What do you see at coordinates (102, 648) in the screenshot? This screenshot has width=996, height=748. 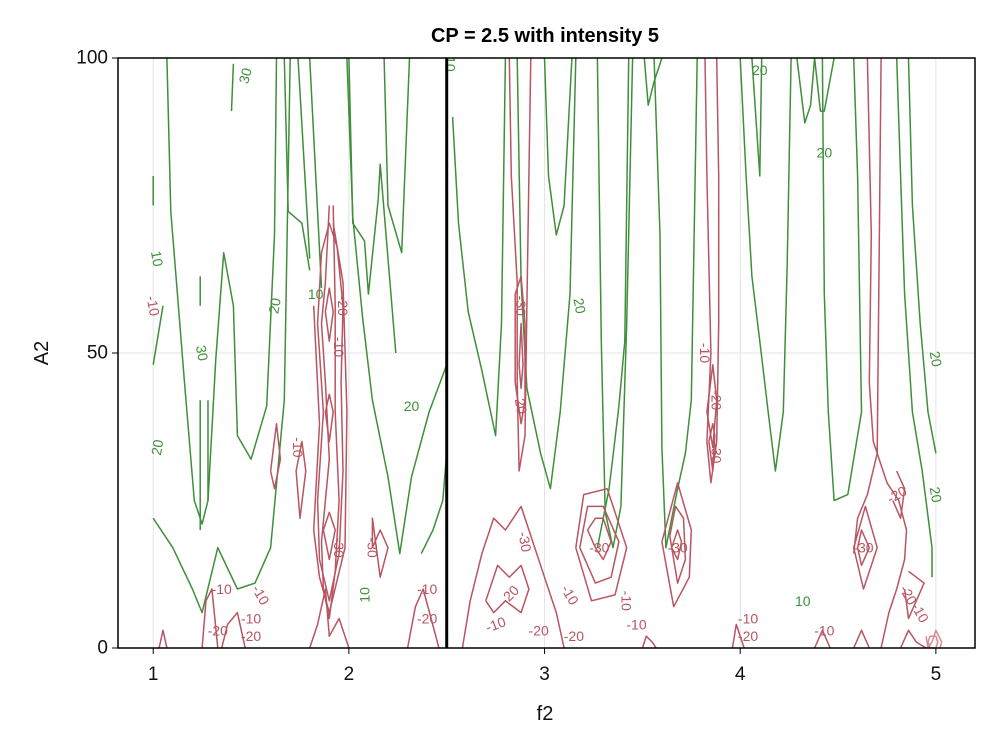 I see `y-tick-label: 0` at bounding box center [102, 648].